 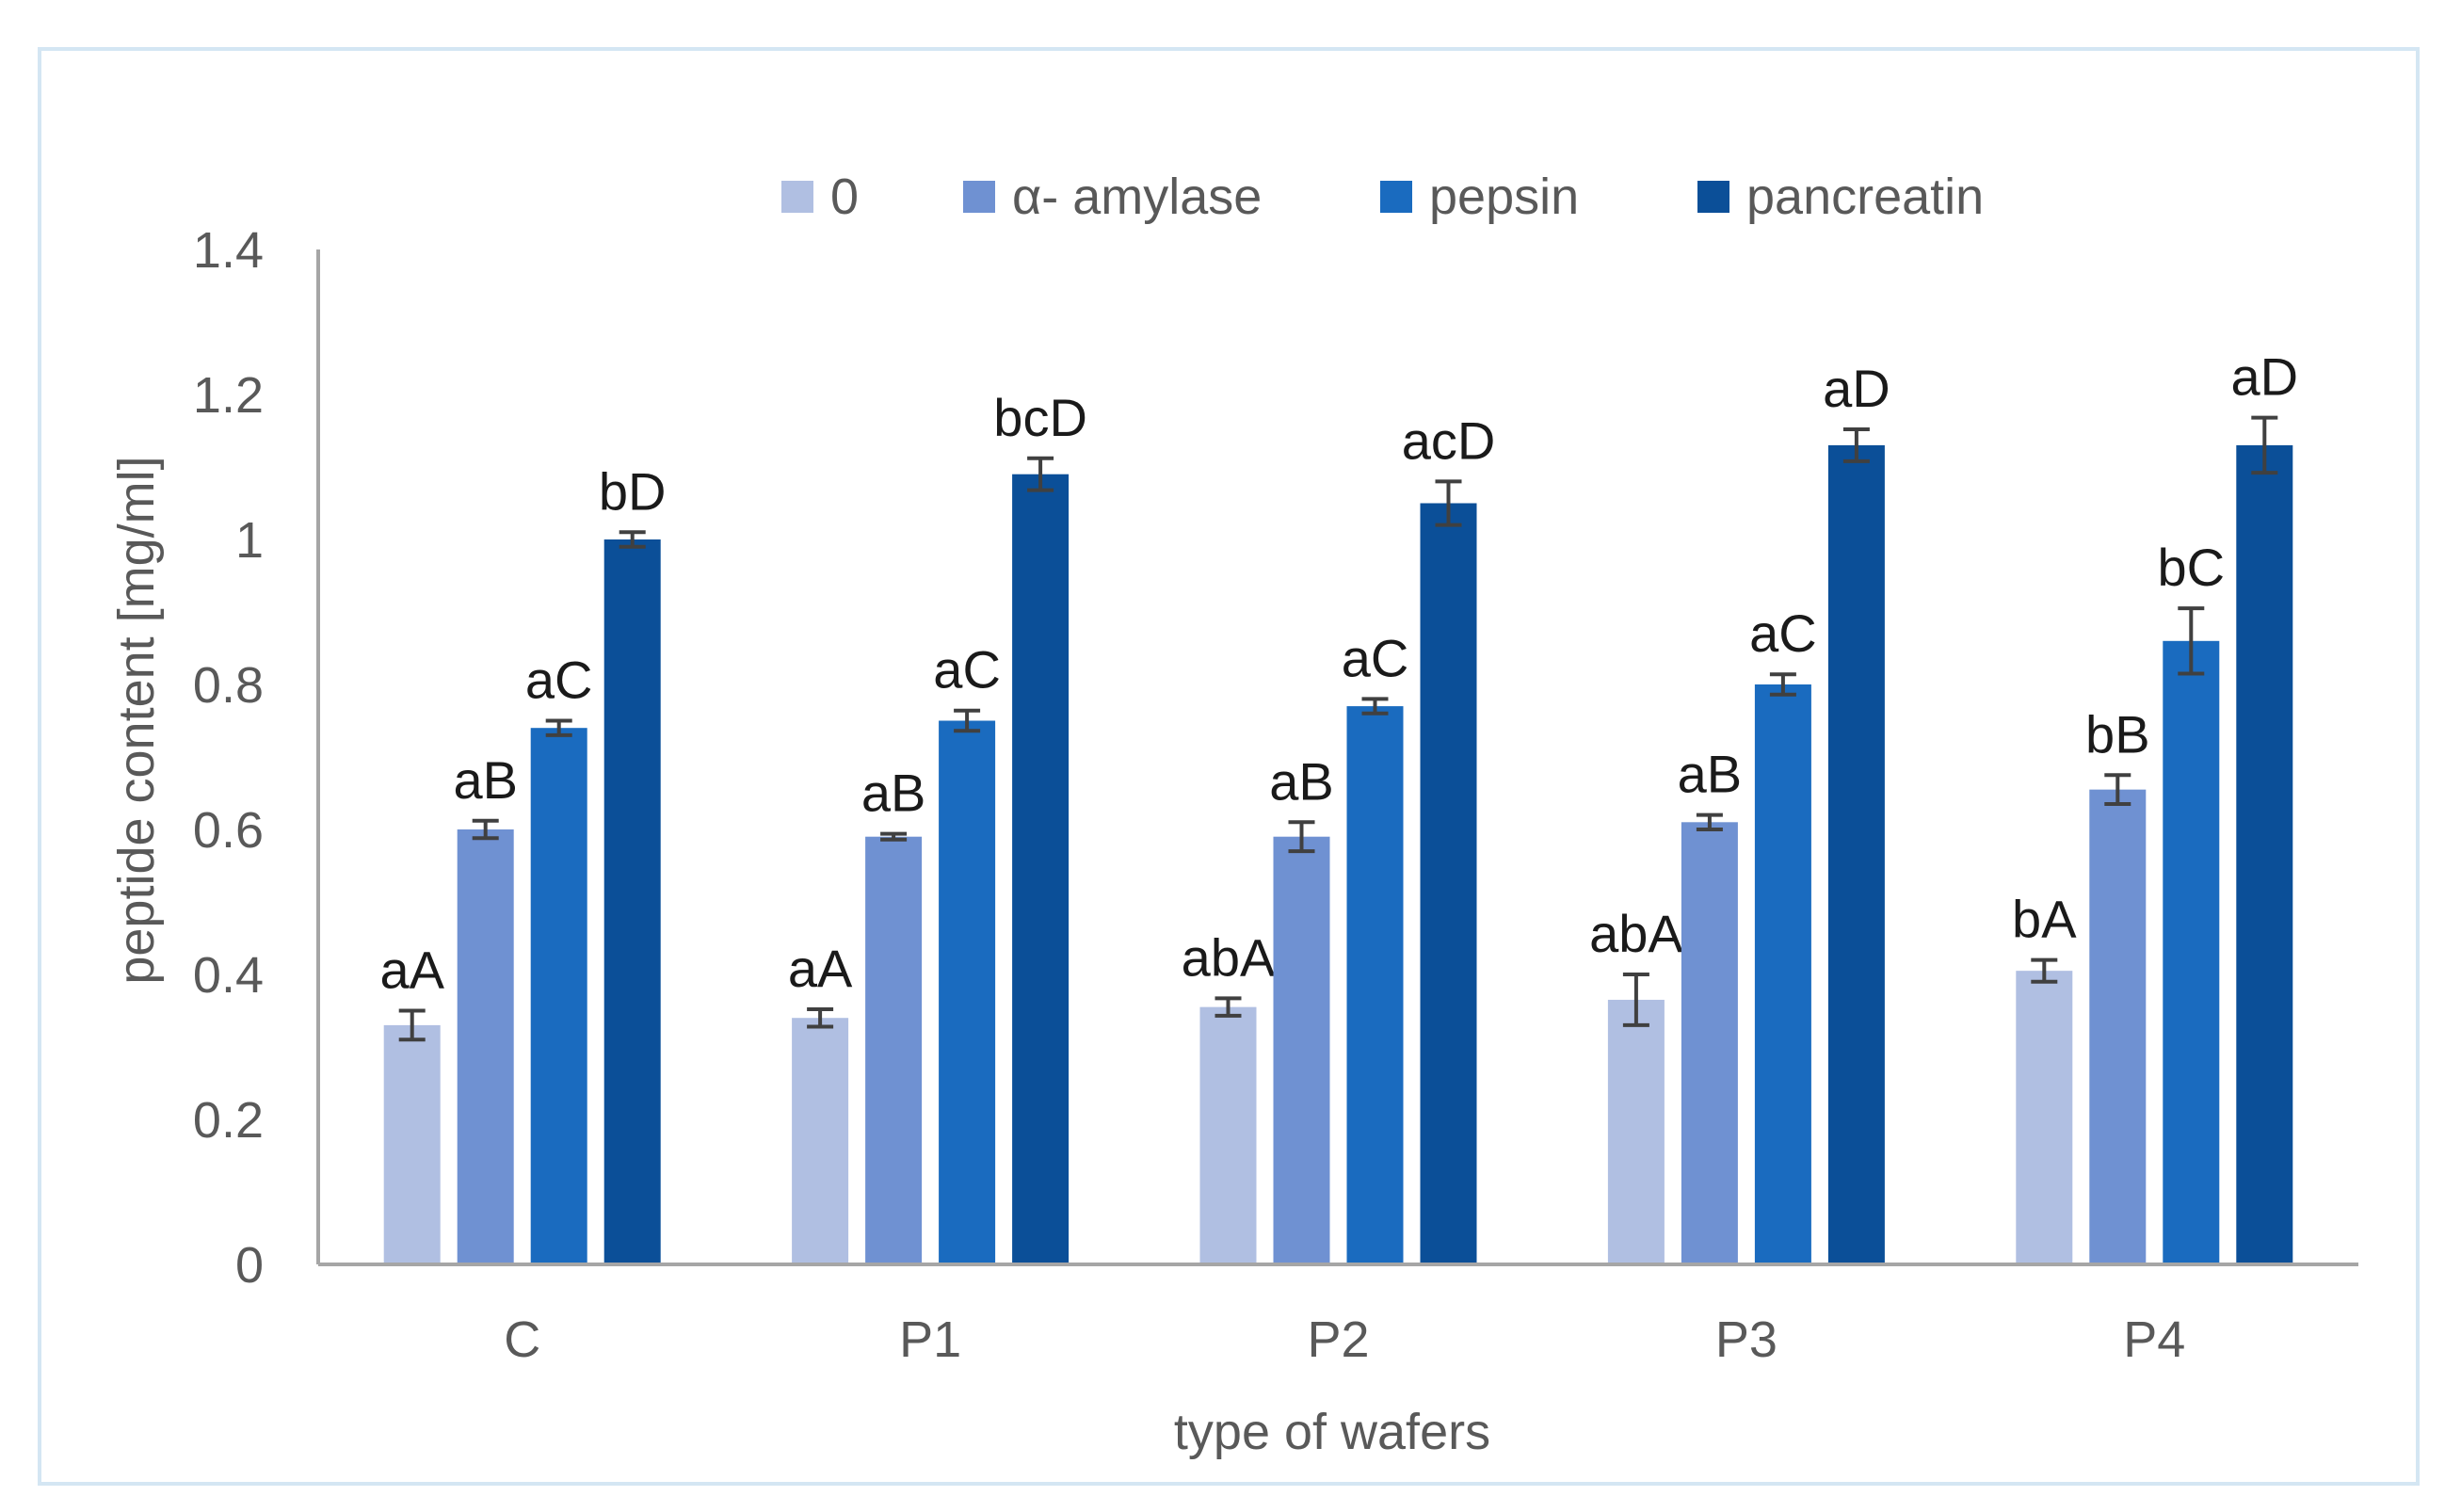 What do you see at coordinates (228, 395) in the screenshot?
I see `y-tick-label: 1.2` at bounding box center [228, 395].